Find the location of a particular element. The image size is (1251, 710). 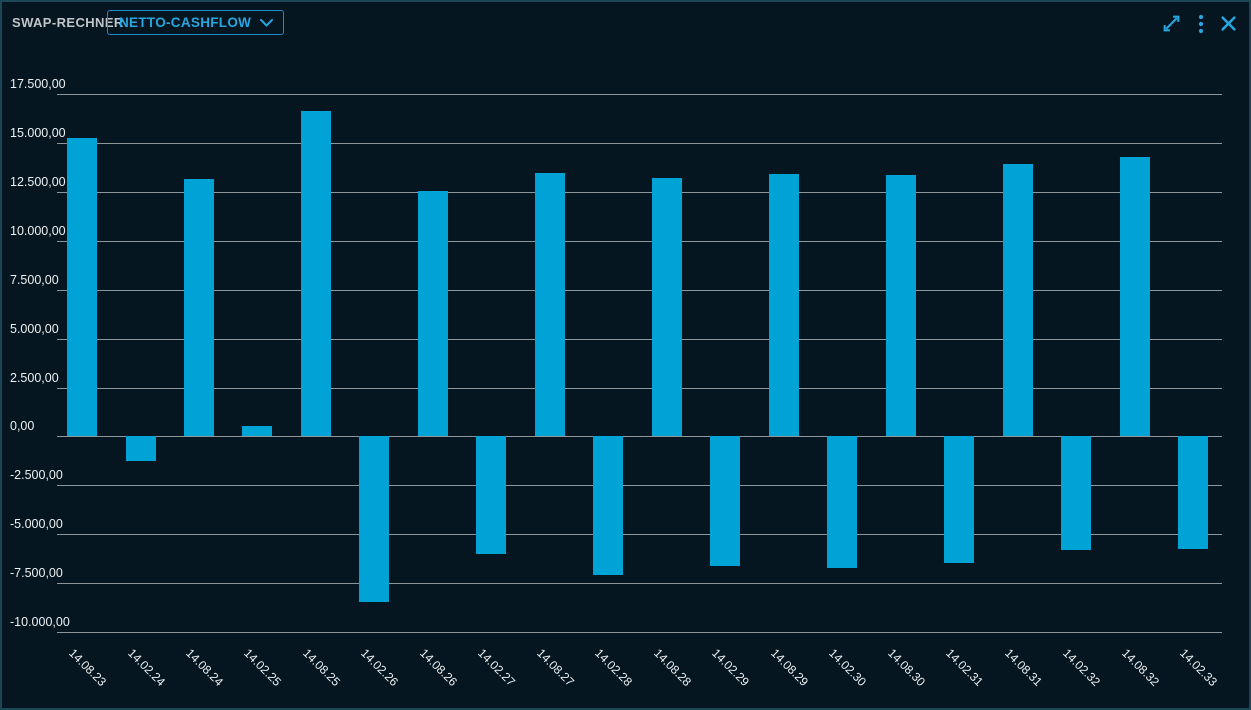

bar-14.08.26 is located at coordinates (432, 313).